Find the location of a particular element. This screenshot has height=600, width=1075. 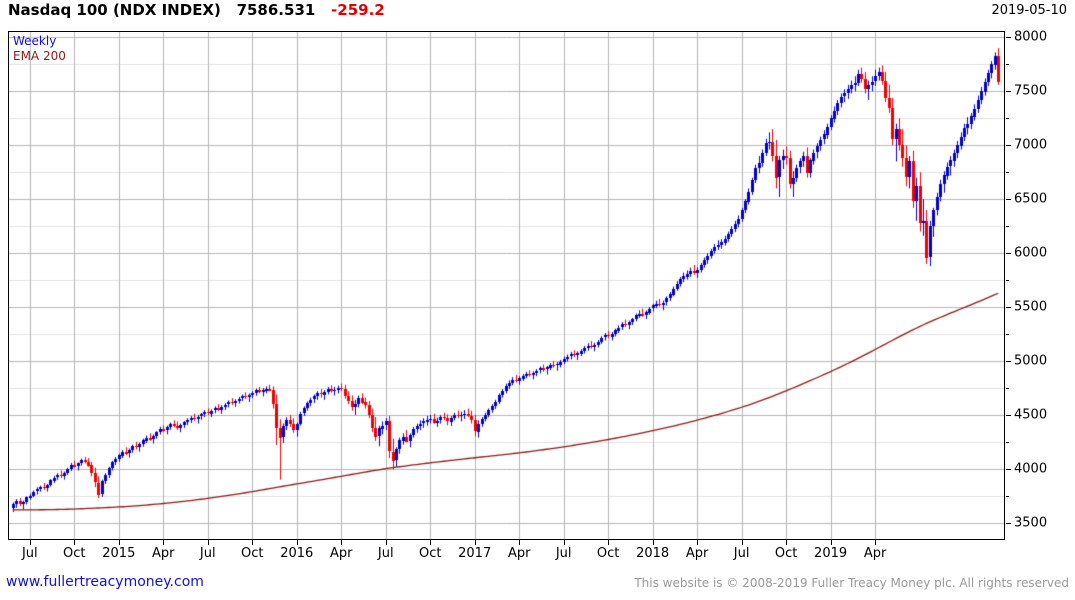

y-axis-label: 7000 is located at coordinates (1031, 145).